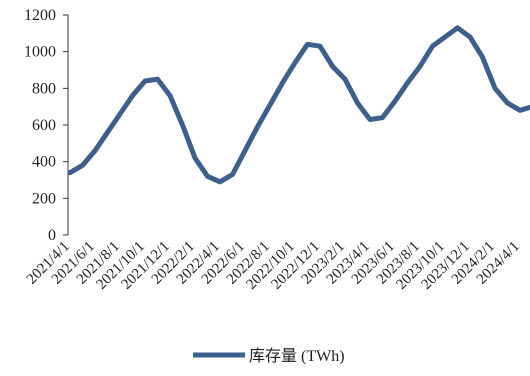 This screenshot has width=530, height=376. Describe the element at coordinates (44, 125) in the screenshot. I see `y-tick-label: 600` at that location.